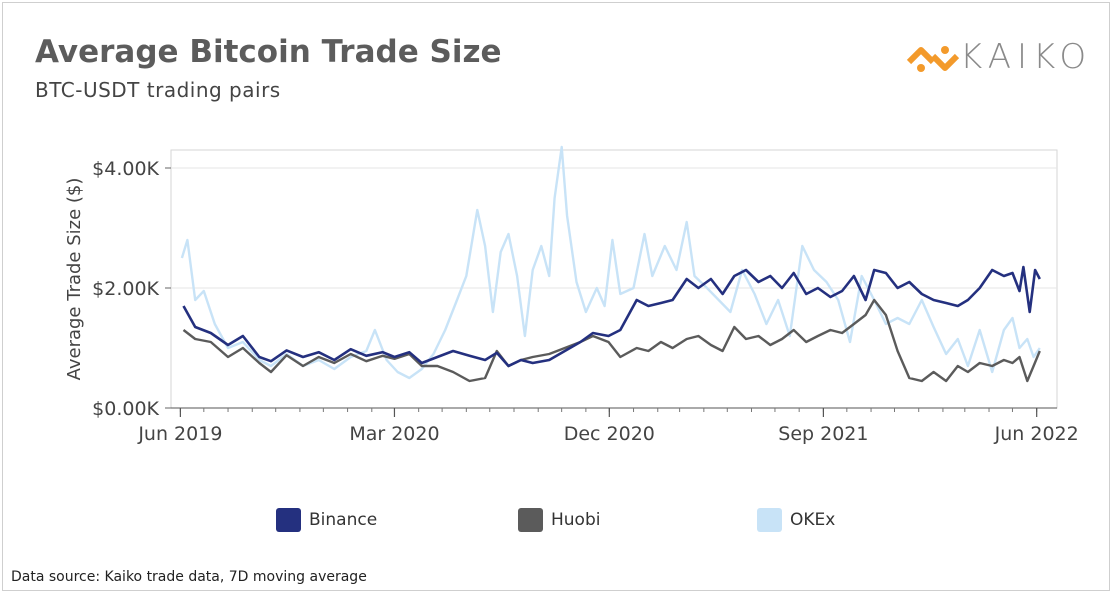 Image resolution: width=1116 pixels, height=597 pixels. Describe the element at coordinates (1036, 434) in the screenshot. I see `x-tick-label: Jun 2022` at that location.